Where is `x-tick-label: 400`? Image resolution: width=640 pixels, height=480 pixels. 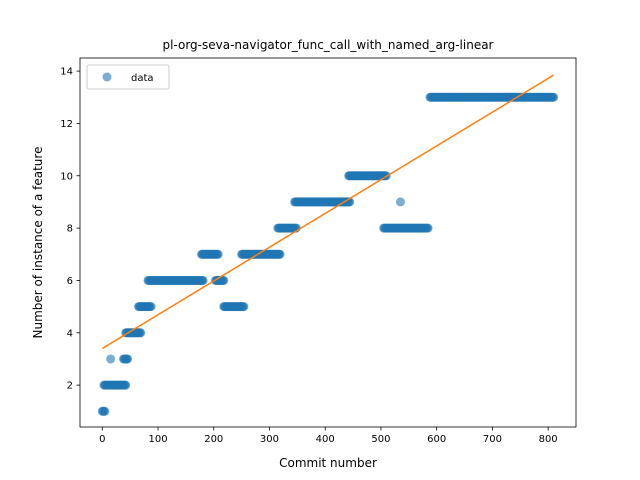
x-tick-label: 400 is located at coordinates (325, 439).